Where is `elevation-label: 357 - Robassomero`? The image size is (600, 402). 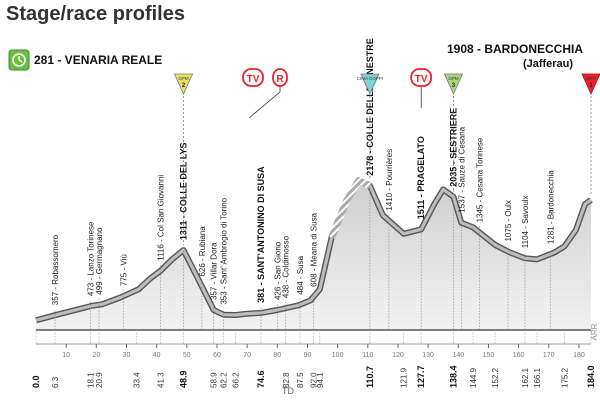 elevation-label: 357 - Robassomero is located at coordinates (55, 269).